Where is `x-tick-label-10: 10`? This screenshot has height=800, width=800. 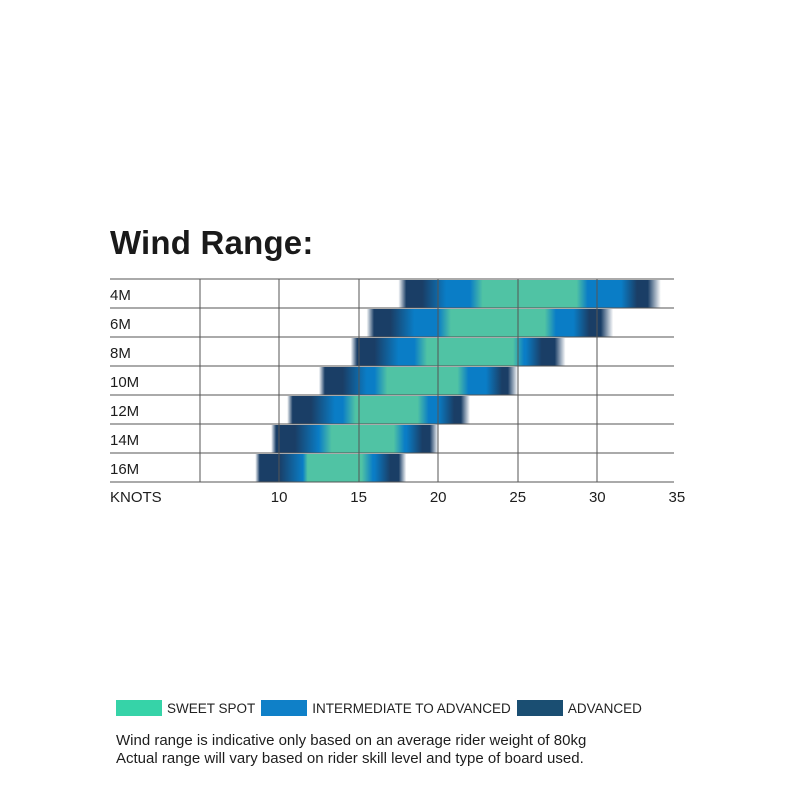 x-tick-label-10: 10 is located at coordinates (279, 497).